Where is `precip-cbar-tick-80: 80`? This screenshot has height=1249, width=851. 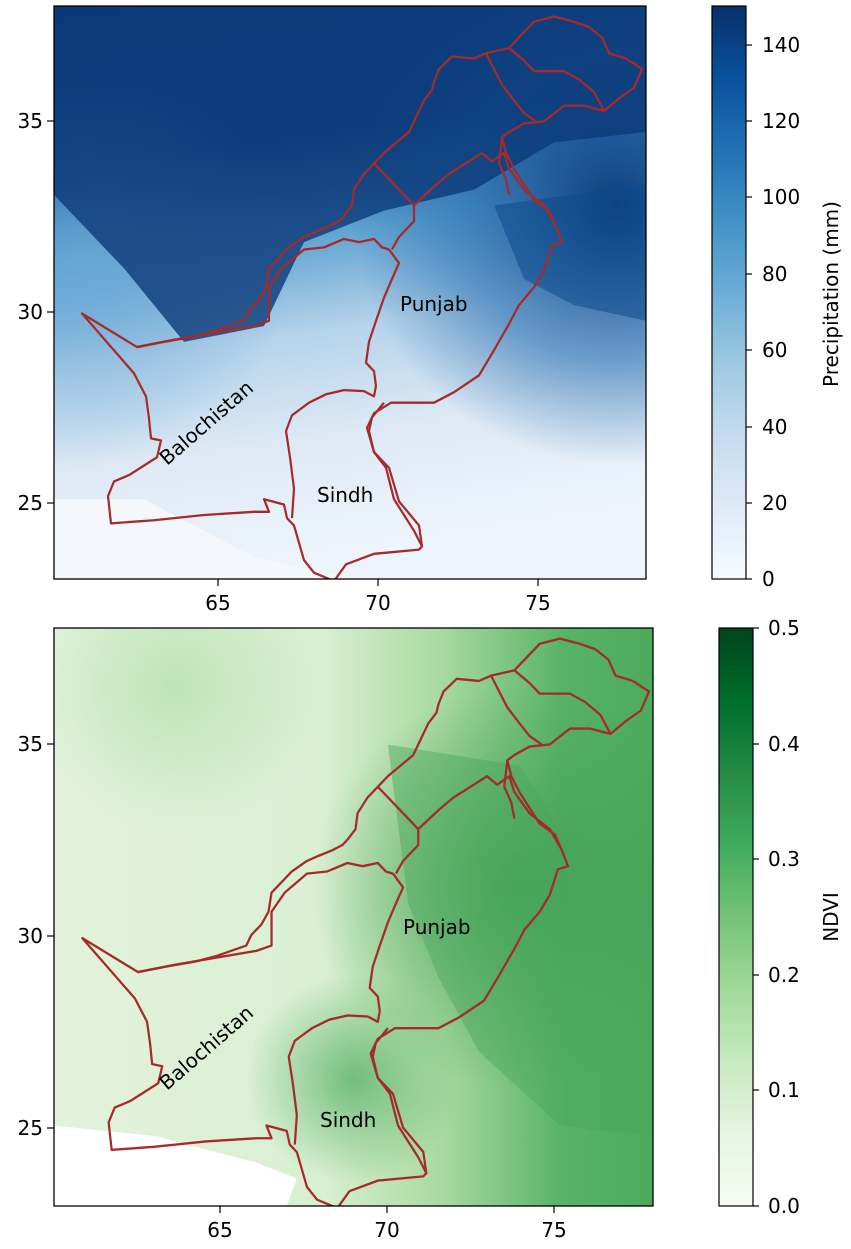 precip-cbar-tick-80: 80 is located at coordinates (774, 274).